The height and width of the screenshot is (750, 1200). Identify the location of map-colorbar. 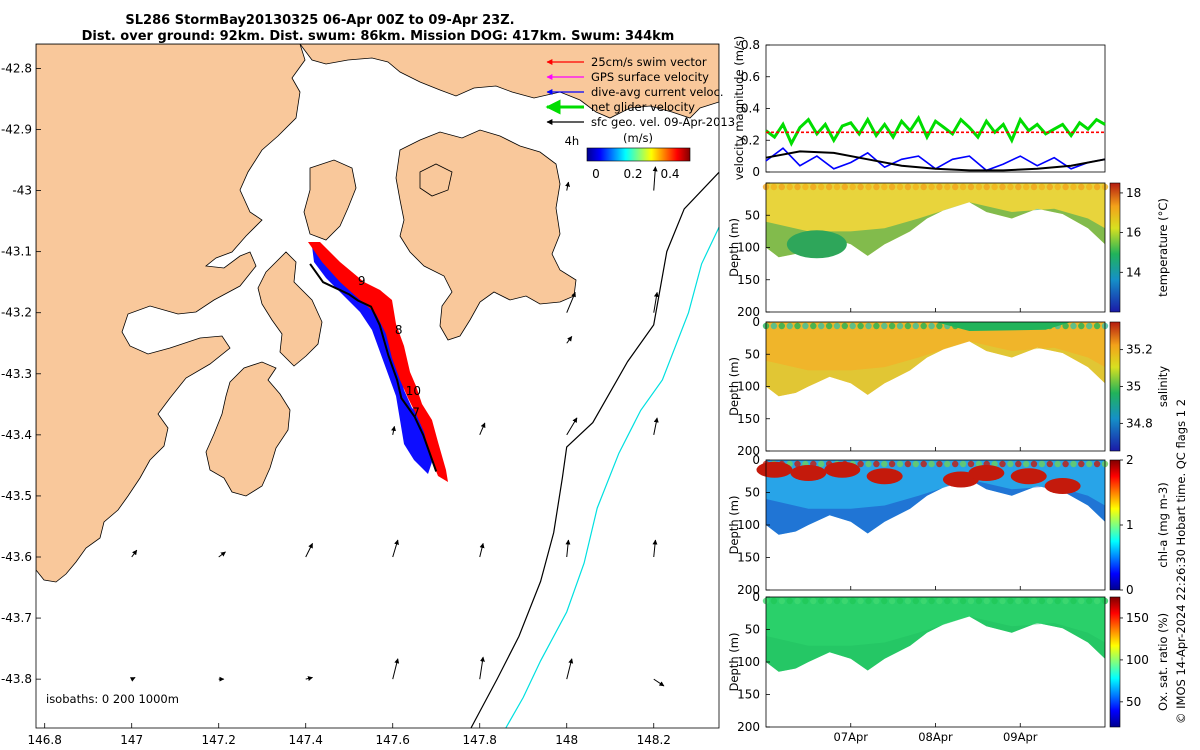
(638, 154).